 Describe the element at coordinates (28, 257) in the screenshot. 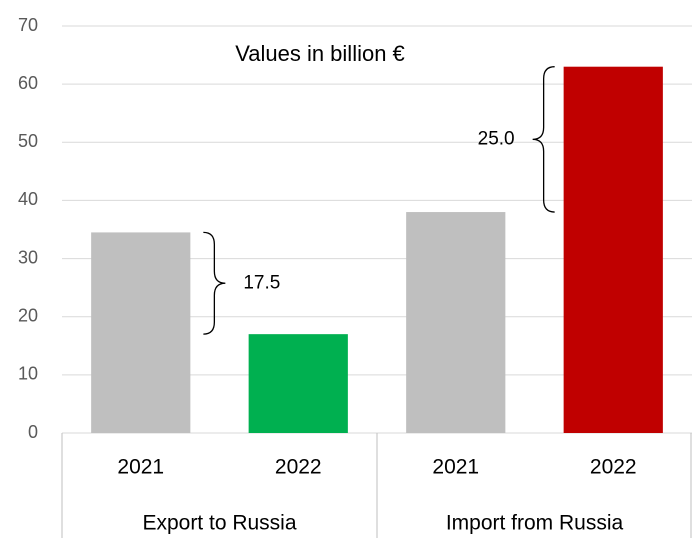

I see `y-tick-label: 30` at that location.